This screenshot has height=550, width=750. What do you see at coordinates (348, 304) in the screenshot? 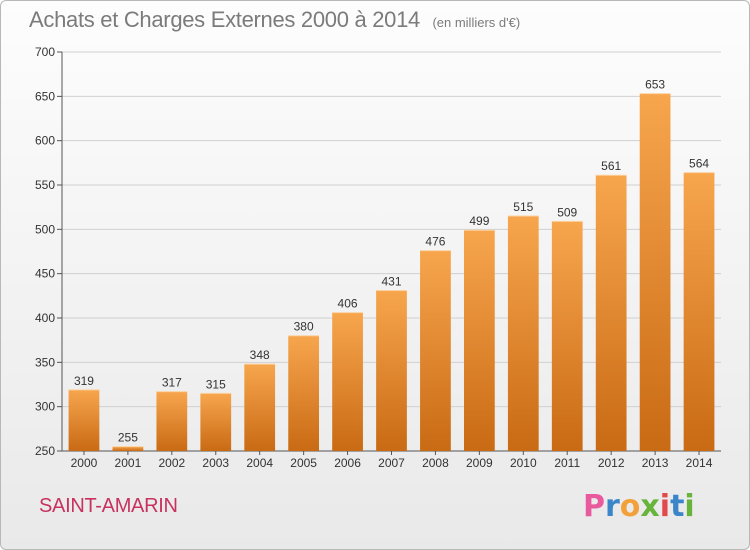
I see `value-label: 406` at bounding box center [348, 304].